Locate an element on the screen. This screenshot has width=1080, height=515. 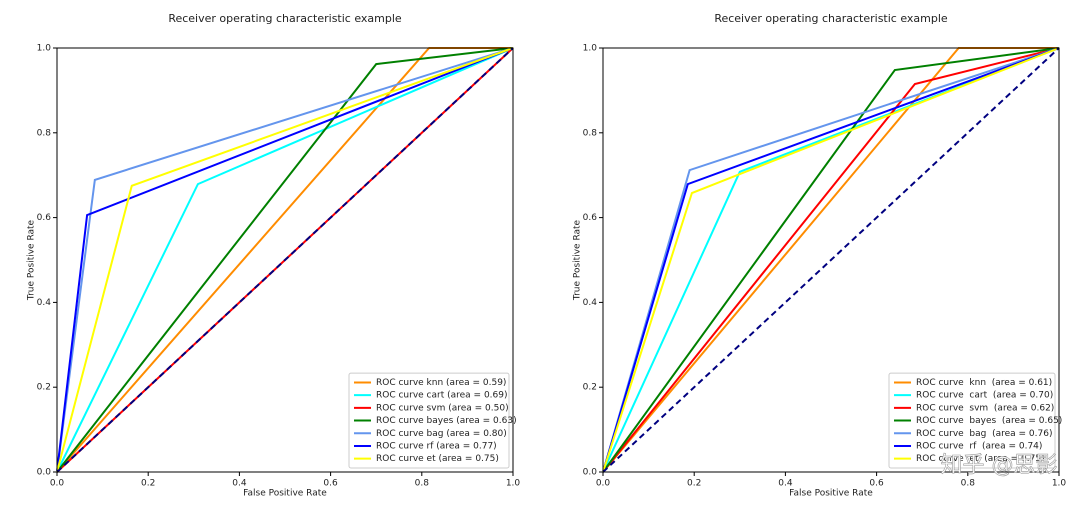
legend-label: ROC curve cart (area = 0.70) is located at coordinates (984, 396).